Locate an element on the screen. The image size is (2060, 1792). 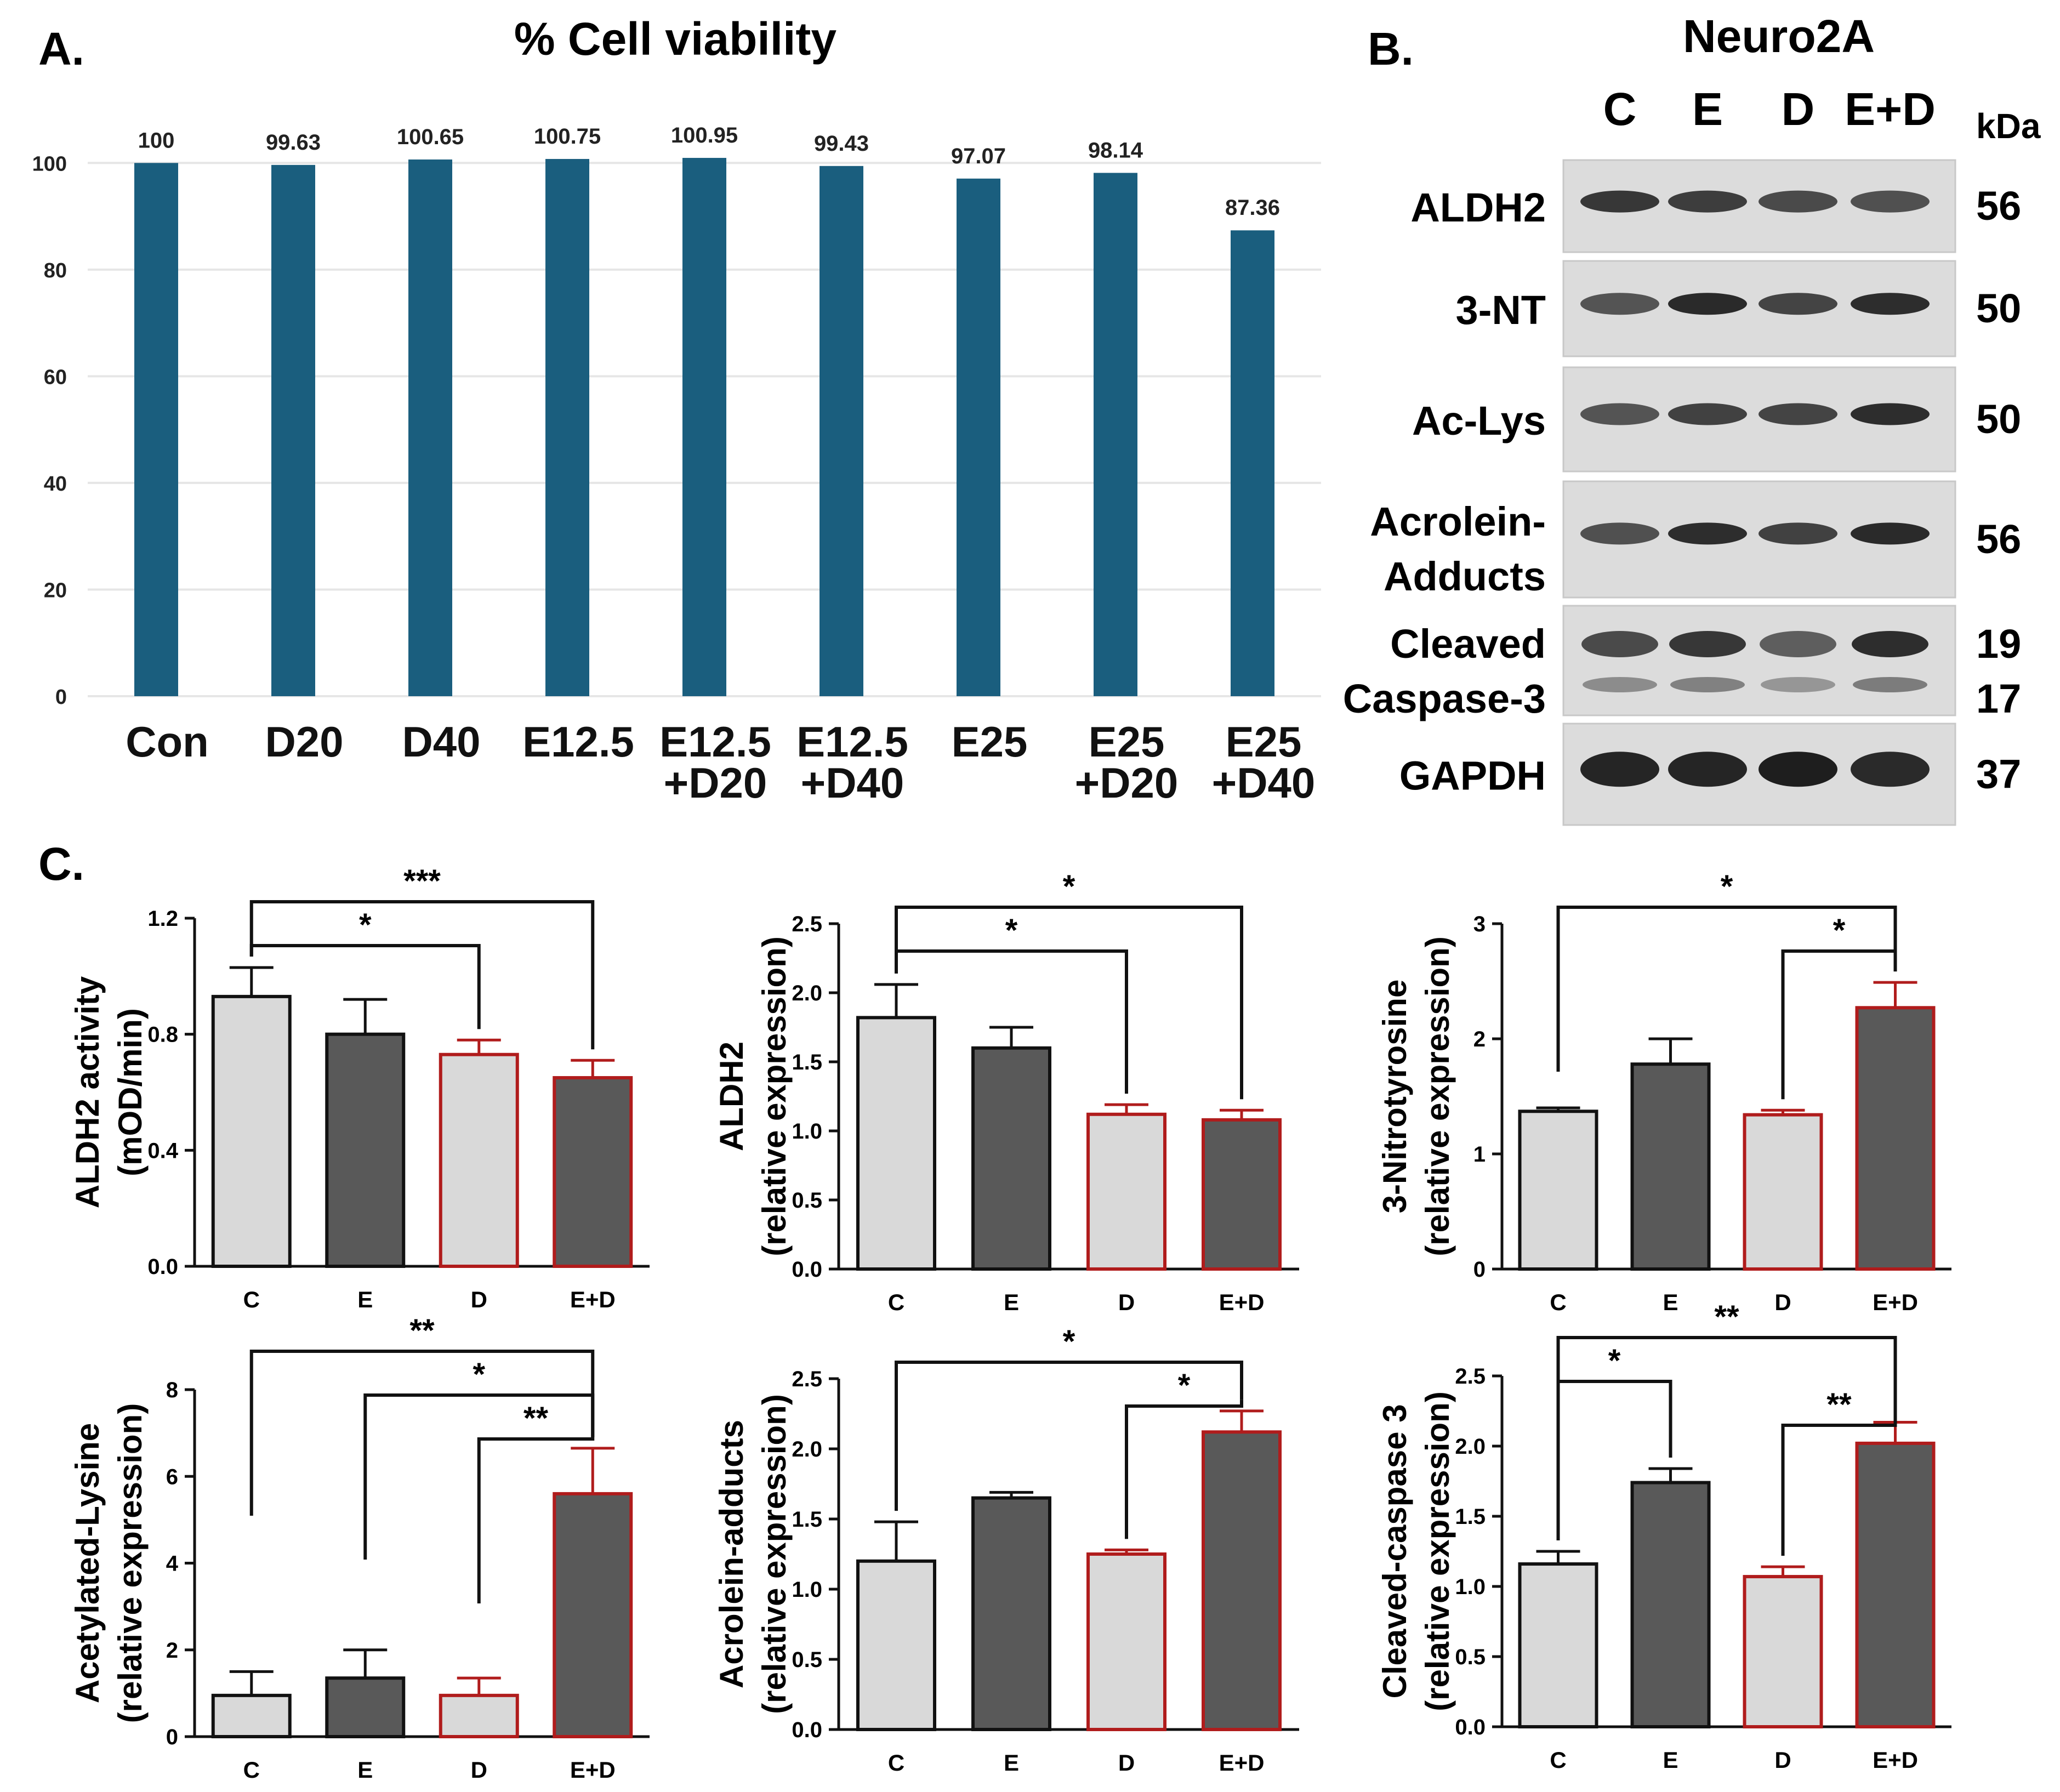
x-tick-label: D40 is located at coordinates (441, 742).